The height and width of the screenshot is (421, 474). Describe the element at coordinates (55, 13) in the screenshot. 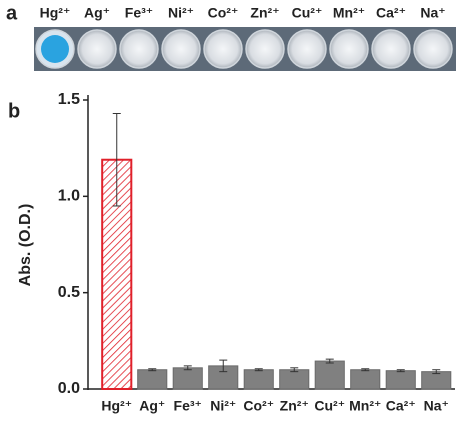

I see `well-label: Hg²⁺` at that location.